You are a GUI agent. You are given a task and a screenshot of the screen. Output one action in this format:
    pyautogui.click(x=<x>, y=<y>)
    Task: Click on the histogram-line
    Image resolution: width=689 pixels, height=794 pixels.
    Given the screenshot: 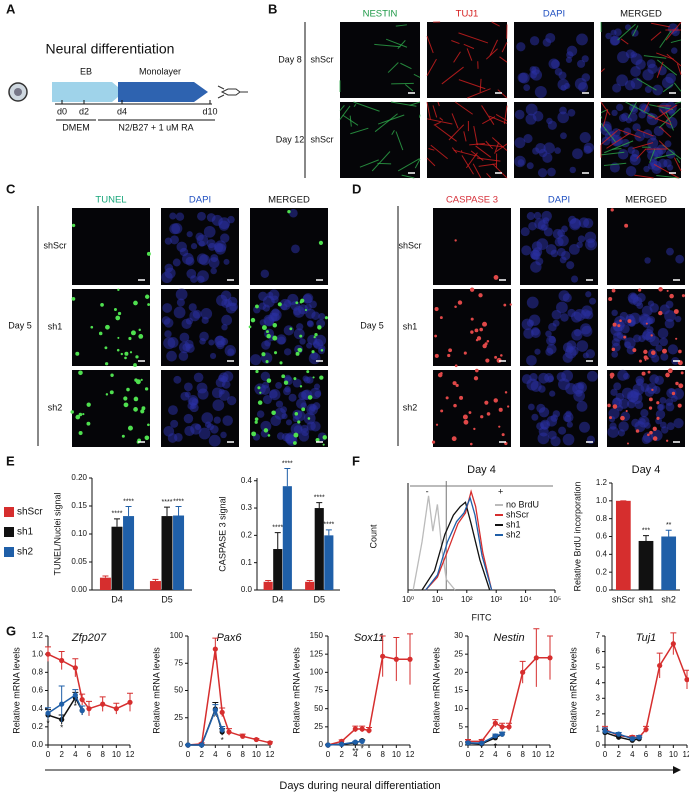 What is the action you would take?
    pyautogui.click(x=459, y=543)
    